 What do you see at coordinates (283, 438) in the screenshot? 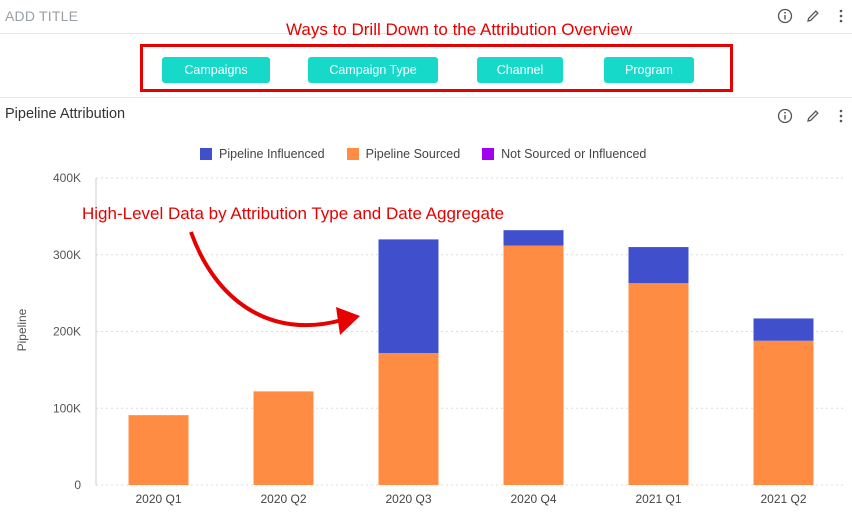
I see `bar-pipeline-sourced-2020-q2` at bounding box center [283, 438].